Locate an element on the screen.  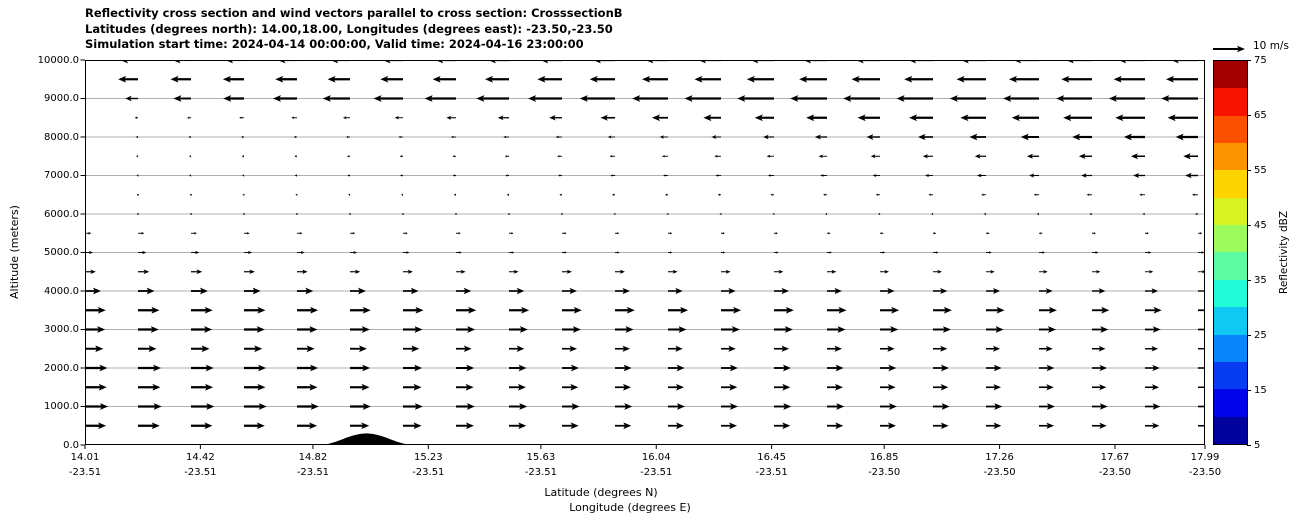
x-tick-latitude: 14.82 is located at coordinates (313, 457).